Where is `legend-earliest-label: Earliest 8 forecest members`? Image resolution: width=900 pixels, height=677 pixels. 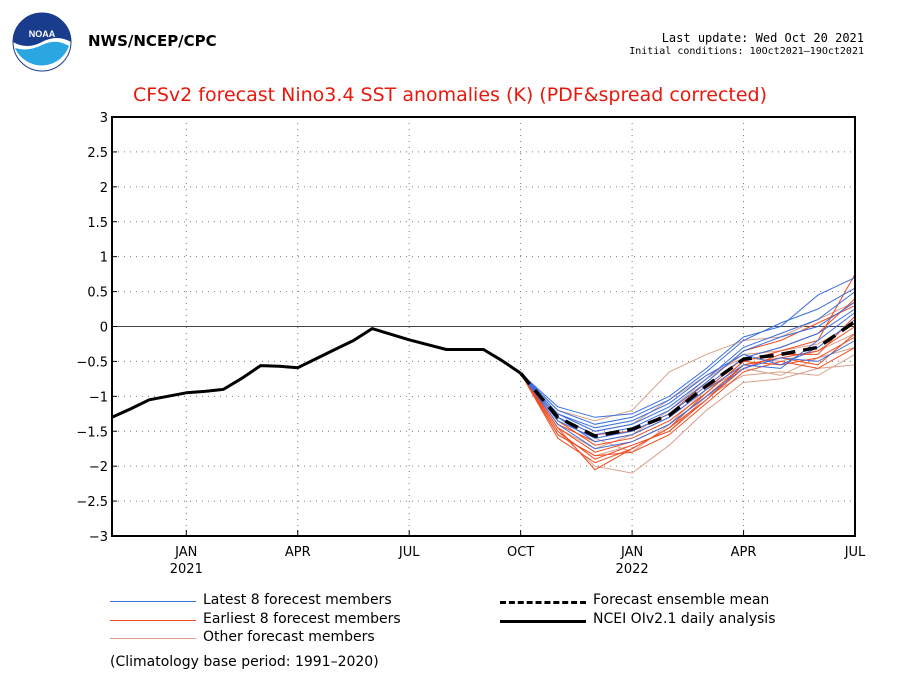
legend-earliest-label: Earliest 8 forecest members is located at coordinates (302, 619).